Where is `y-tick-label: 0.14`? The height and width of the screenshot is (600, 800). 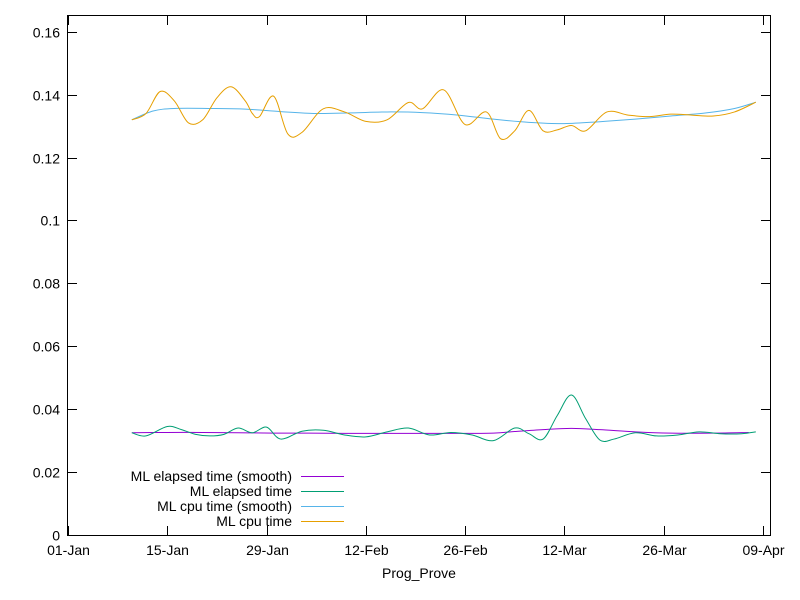
y-tick-label: 0.14 is located at coordinates (46, 96).